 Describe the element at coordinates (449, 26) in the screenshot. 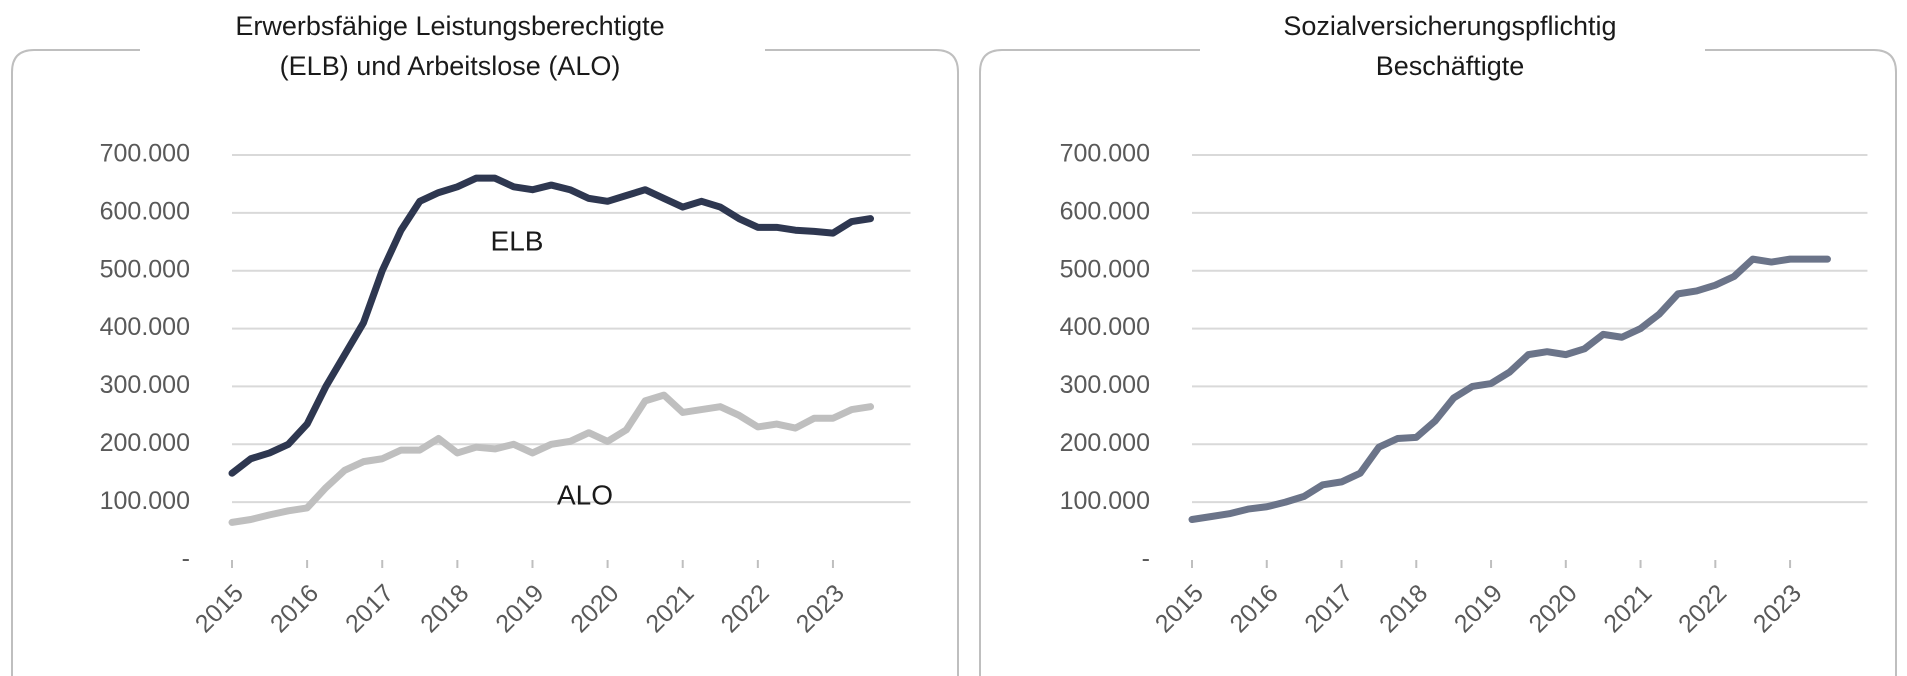

I see `chart-title: Erwerbsfähige Leistungsberechtigte` at that location.